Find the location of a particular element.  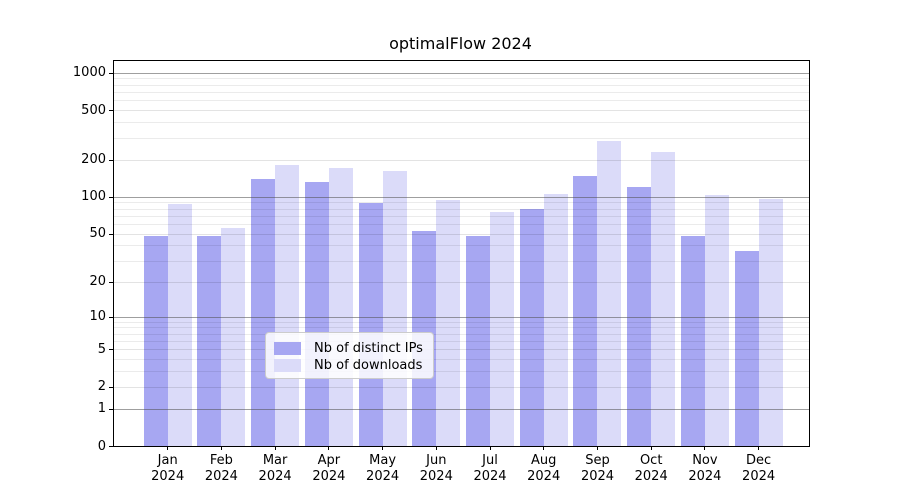

x-tick-jul is located at coordinates (490, 448).